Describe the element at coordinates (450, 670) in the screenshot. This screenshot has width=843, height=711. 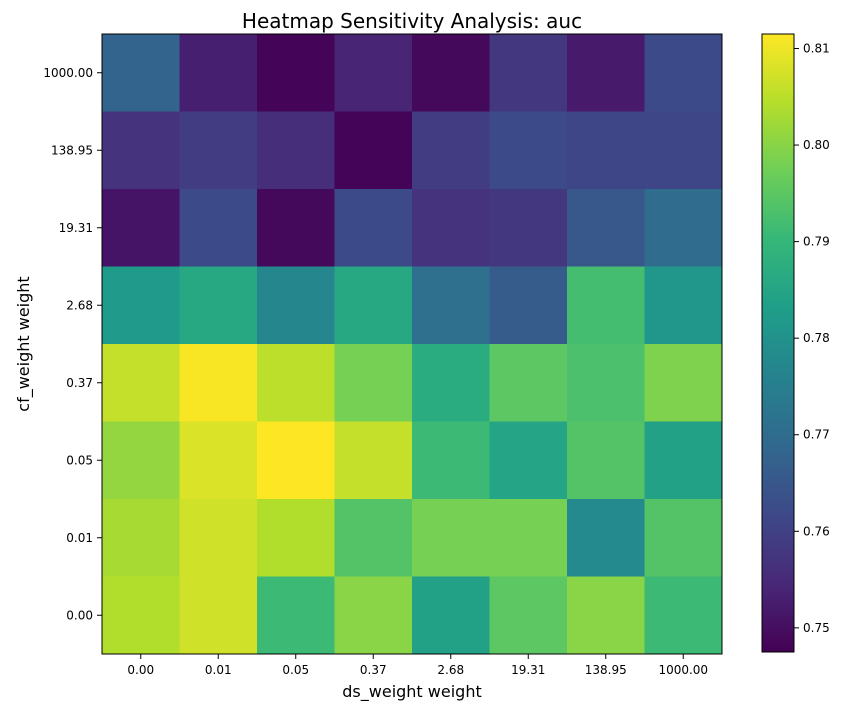
I see `x-tick-label: 2.68` at that location.